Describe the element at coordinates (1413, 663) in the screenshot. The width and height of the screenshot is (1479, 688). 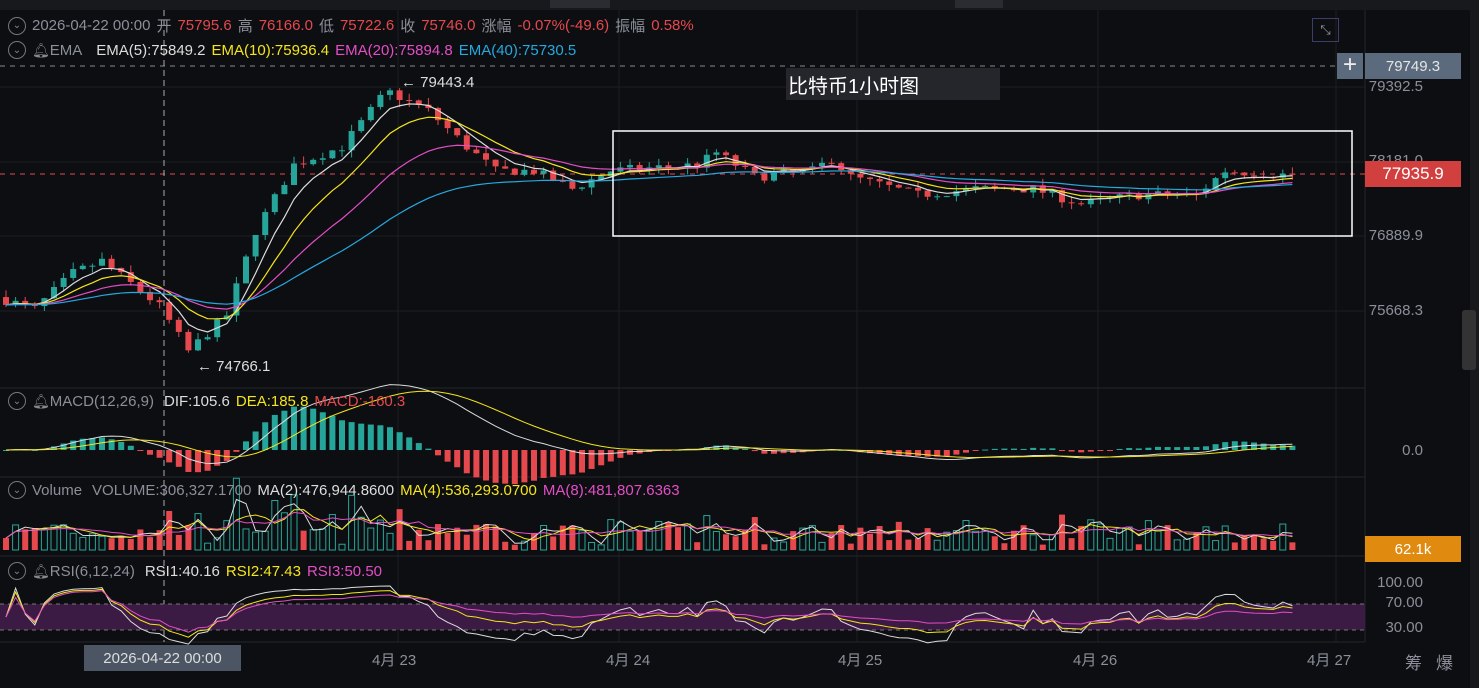
I see `chip-distribution-button: 筹` at that location.